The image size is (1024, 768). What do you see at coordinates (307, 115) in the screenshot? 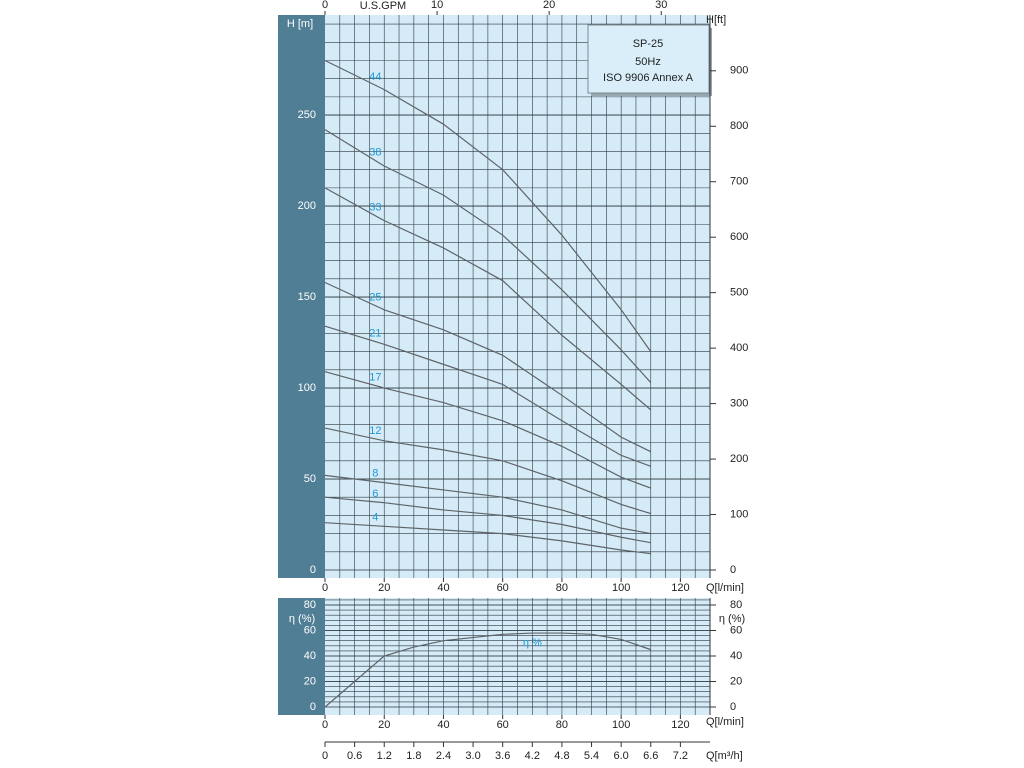
I see `y-tick-label: 250` at bounding box center [307, 115].